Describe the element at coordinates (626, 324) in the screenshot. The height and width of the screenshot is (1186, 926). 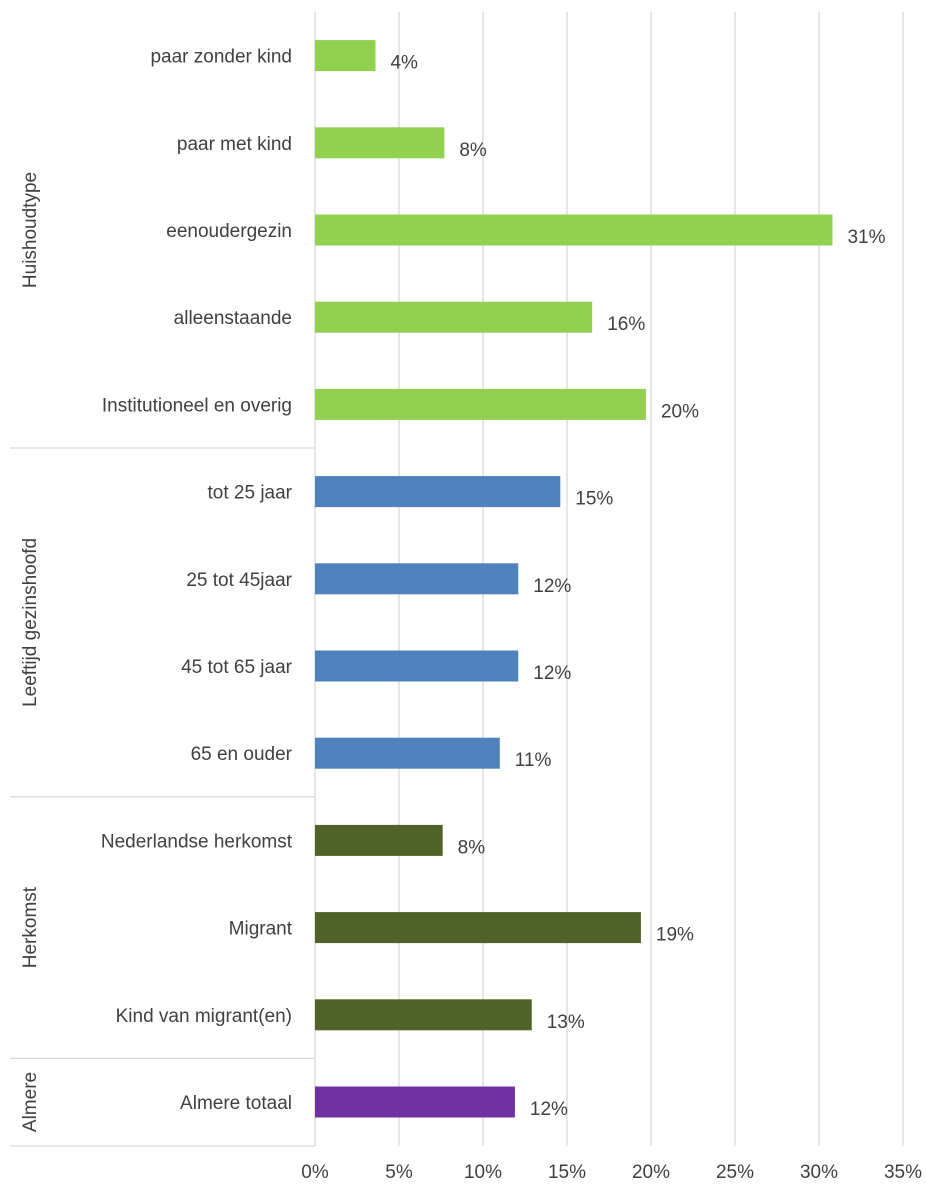
I see `data-label: 16%` at that location.